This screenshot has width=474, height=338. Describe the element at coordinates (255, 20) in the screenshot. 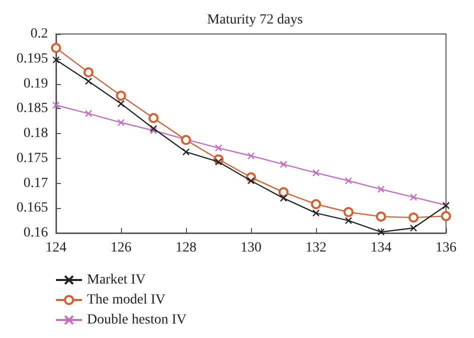

I see `chart-title: Maturity 72 days` at that location.